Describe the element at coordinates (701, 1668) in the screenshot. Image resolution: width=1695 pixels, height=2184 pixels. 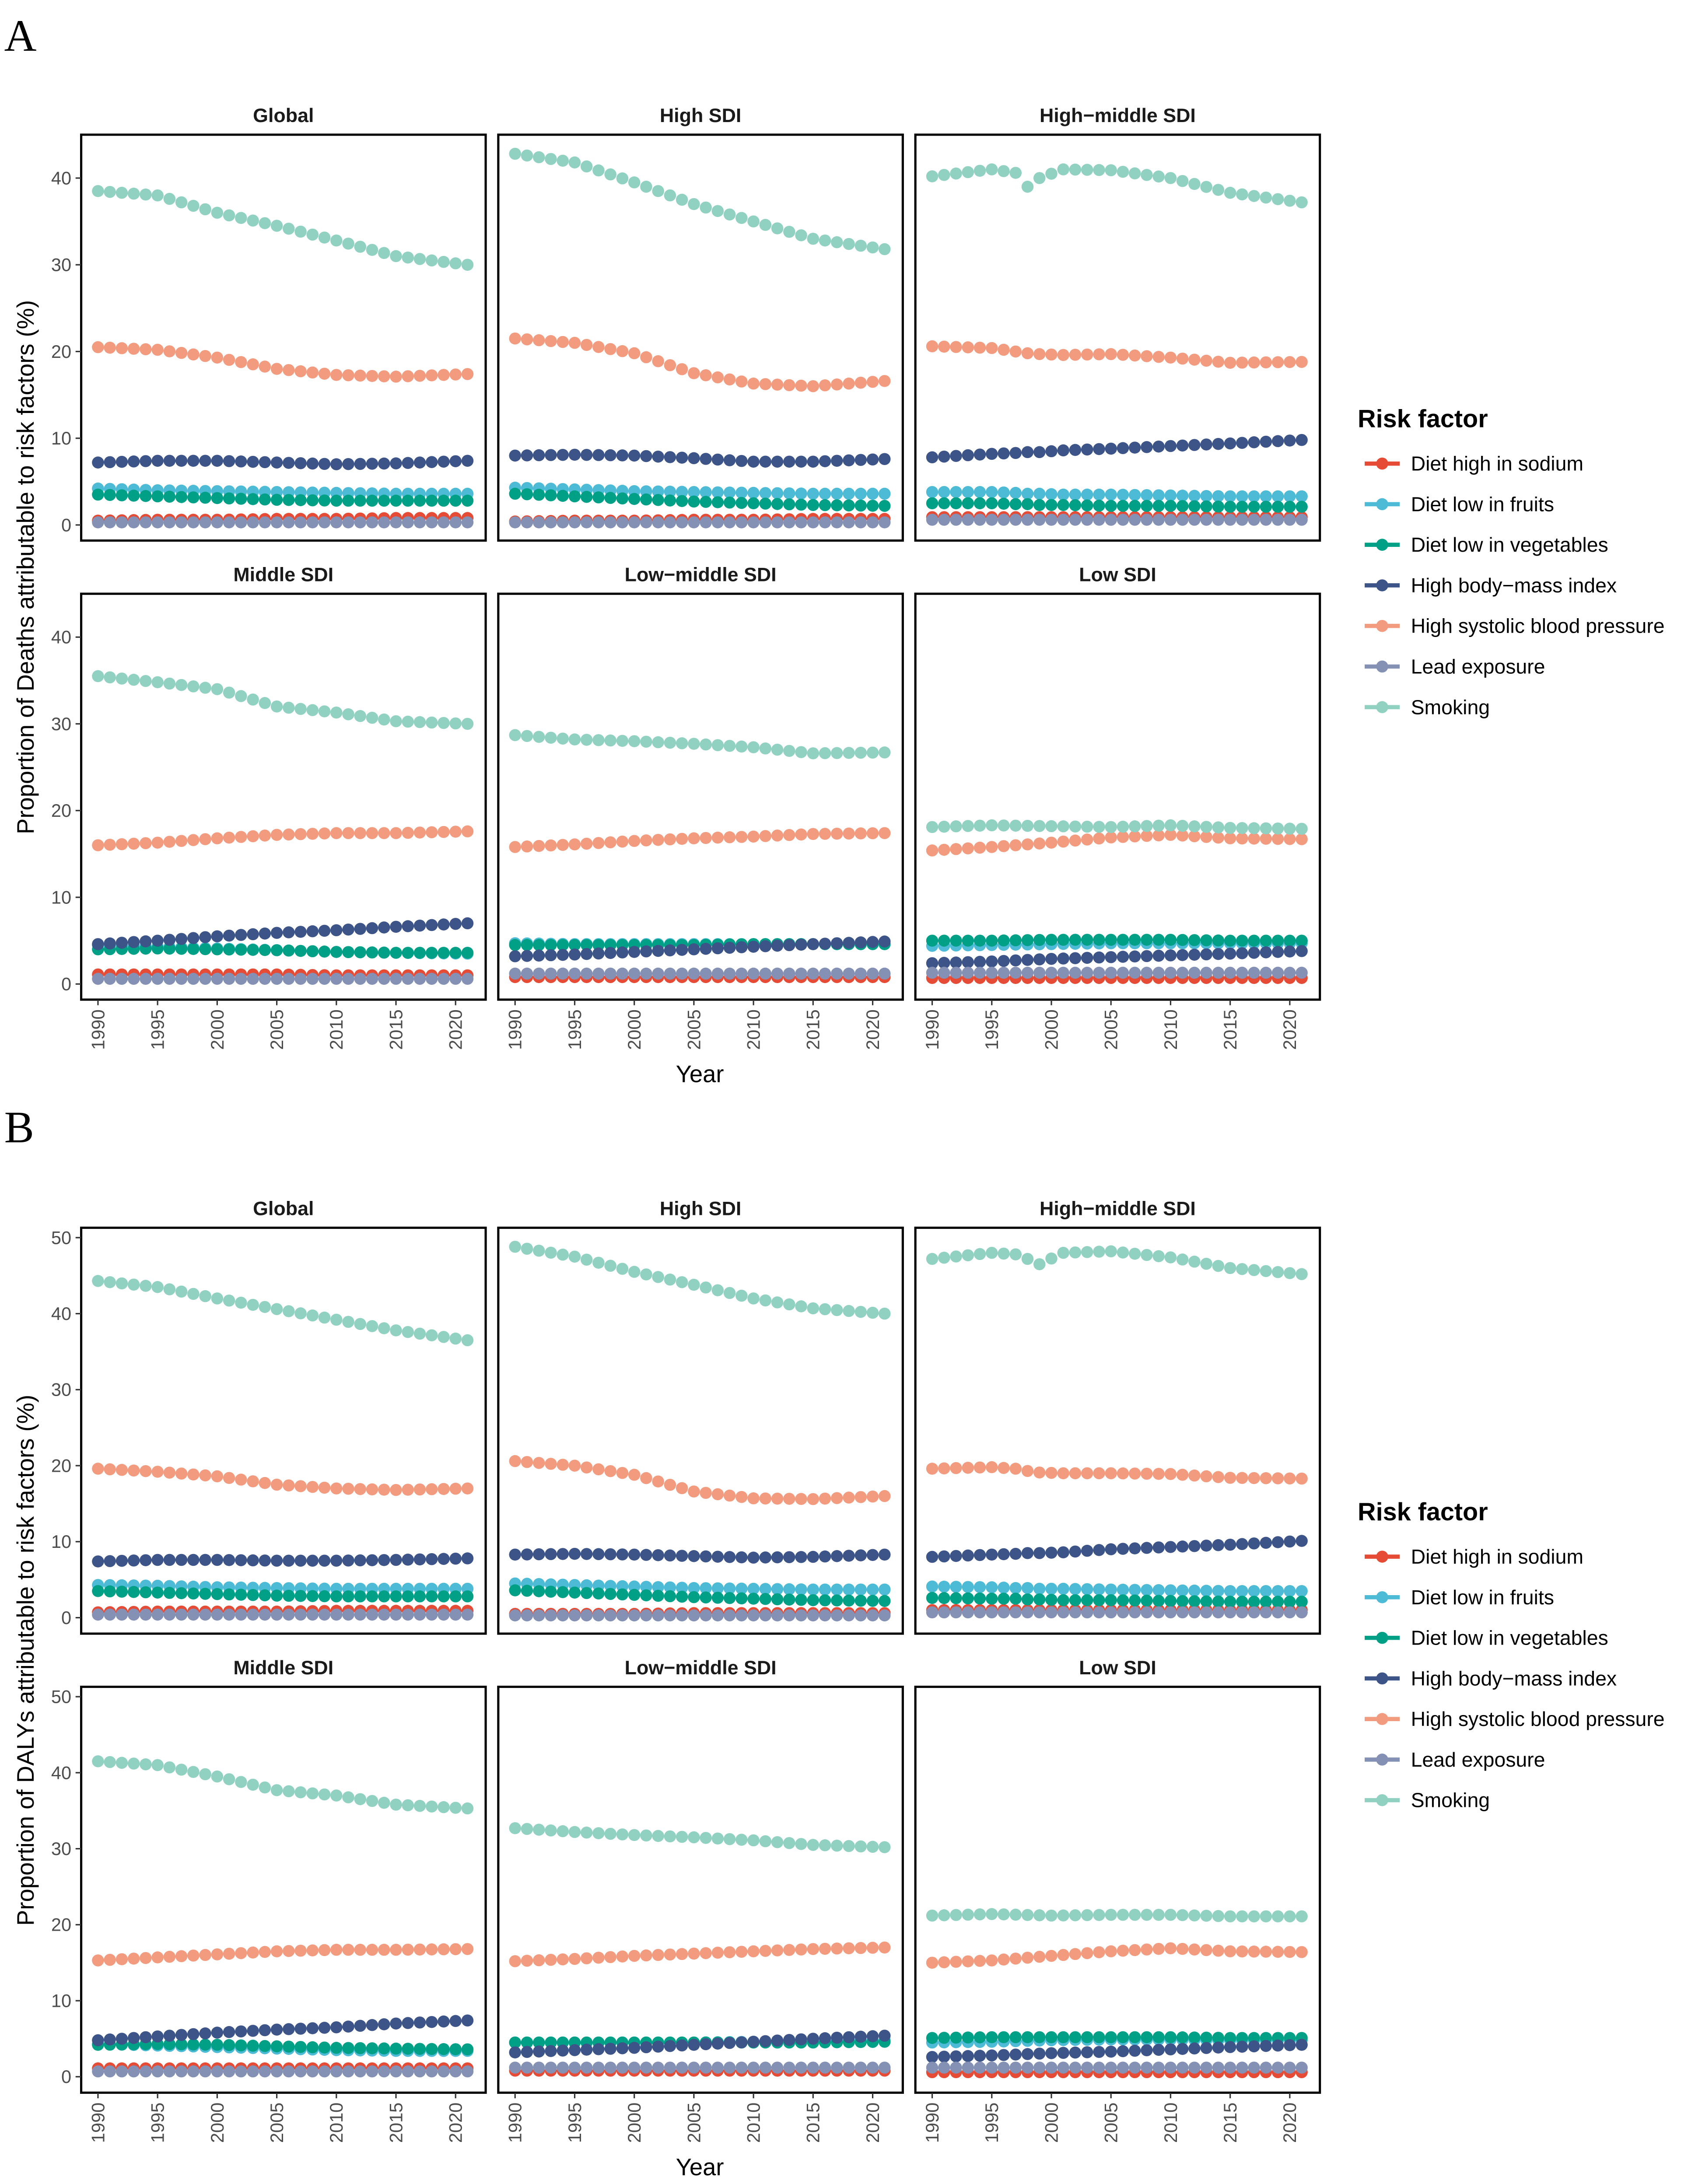
I see `panel-title: Low−middle SDI` at that location.